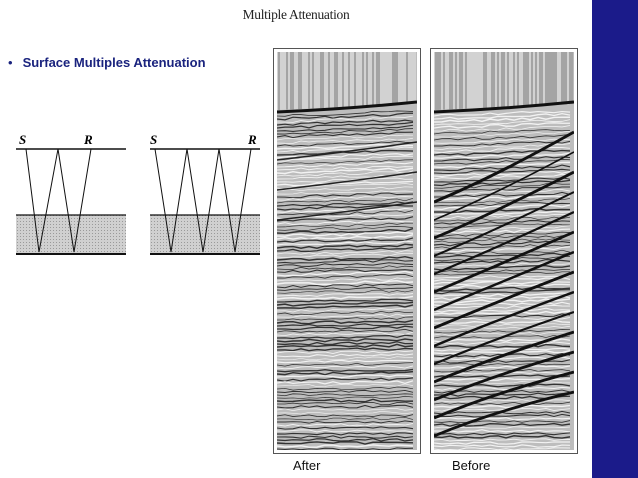 This screenshot has width=638, height=478. I want to click on bullet-item: • Surface Multiples Attenuation, so click(107, 62).